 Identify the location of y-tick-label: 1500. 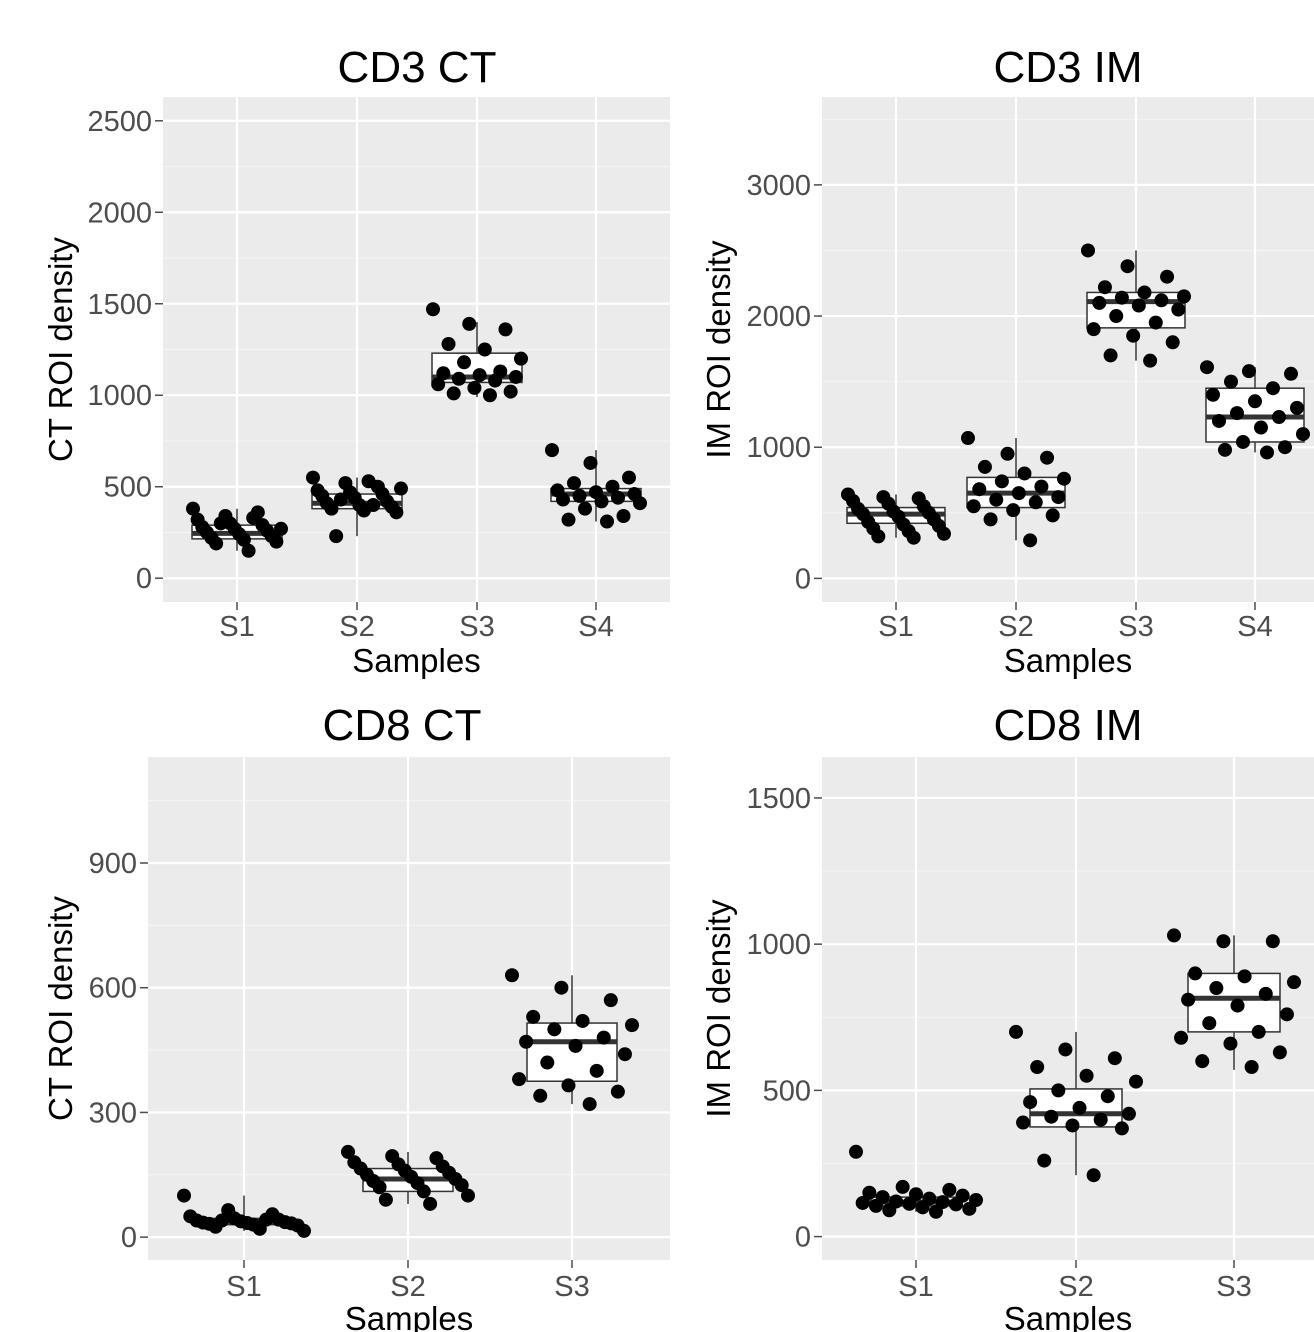
(778, 799).